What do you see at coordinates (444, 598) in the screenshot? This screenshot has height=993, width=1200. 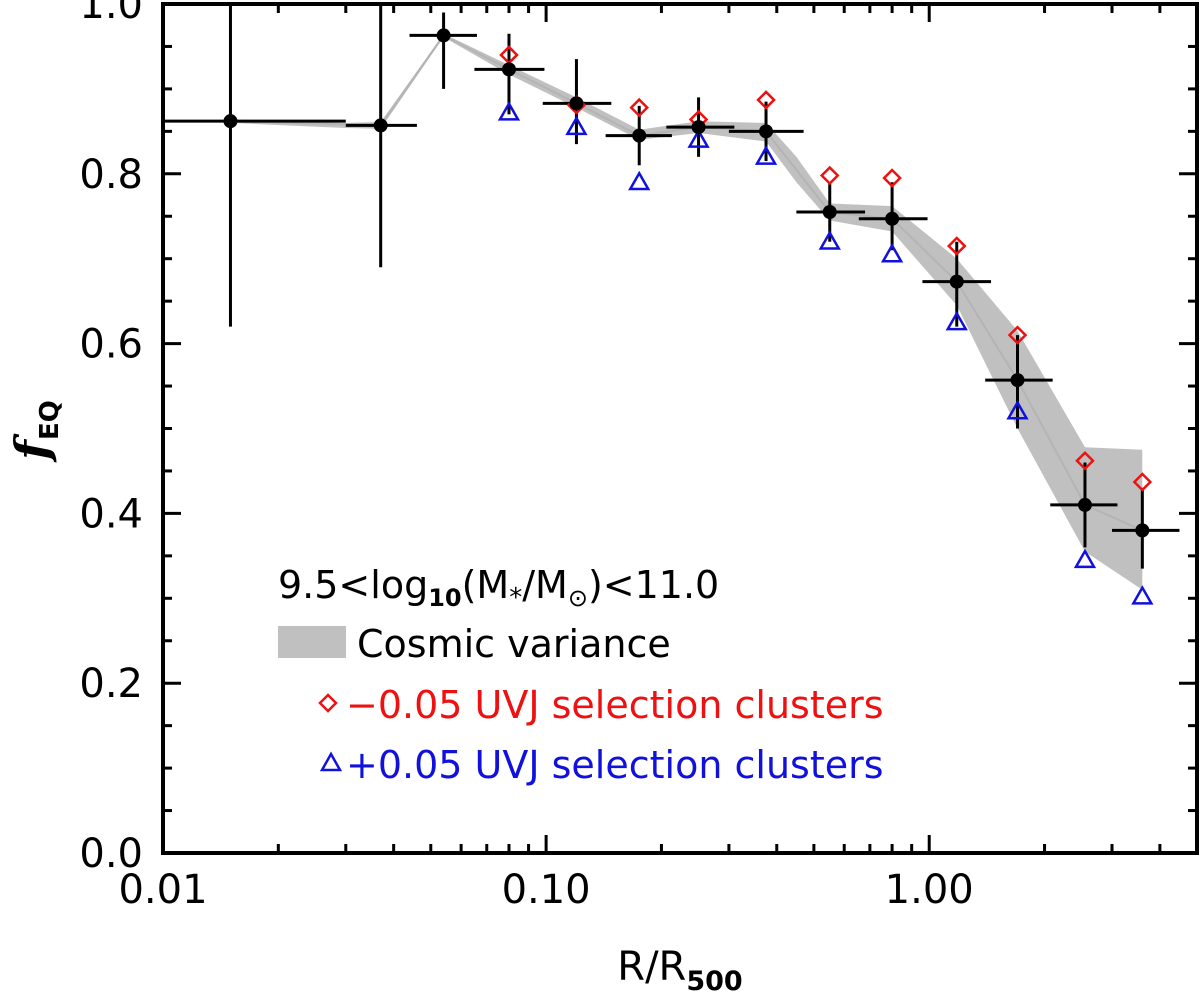 I see `legend-mass-subscript: 10` at bounding box center [444, 598].